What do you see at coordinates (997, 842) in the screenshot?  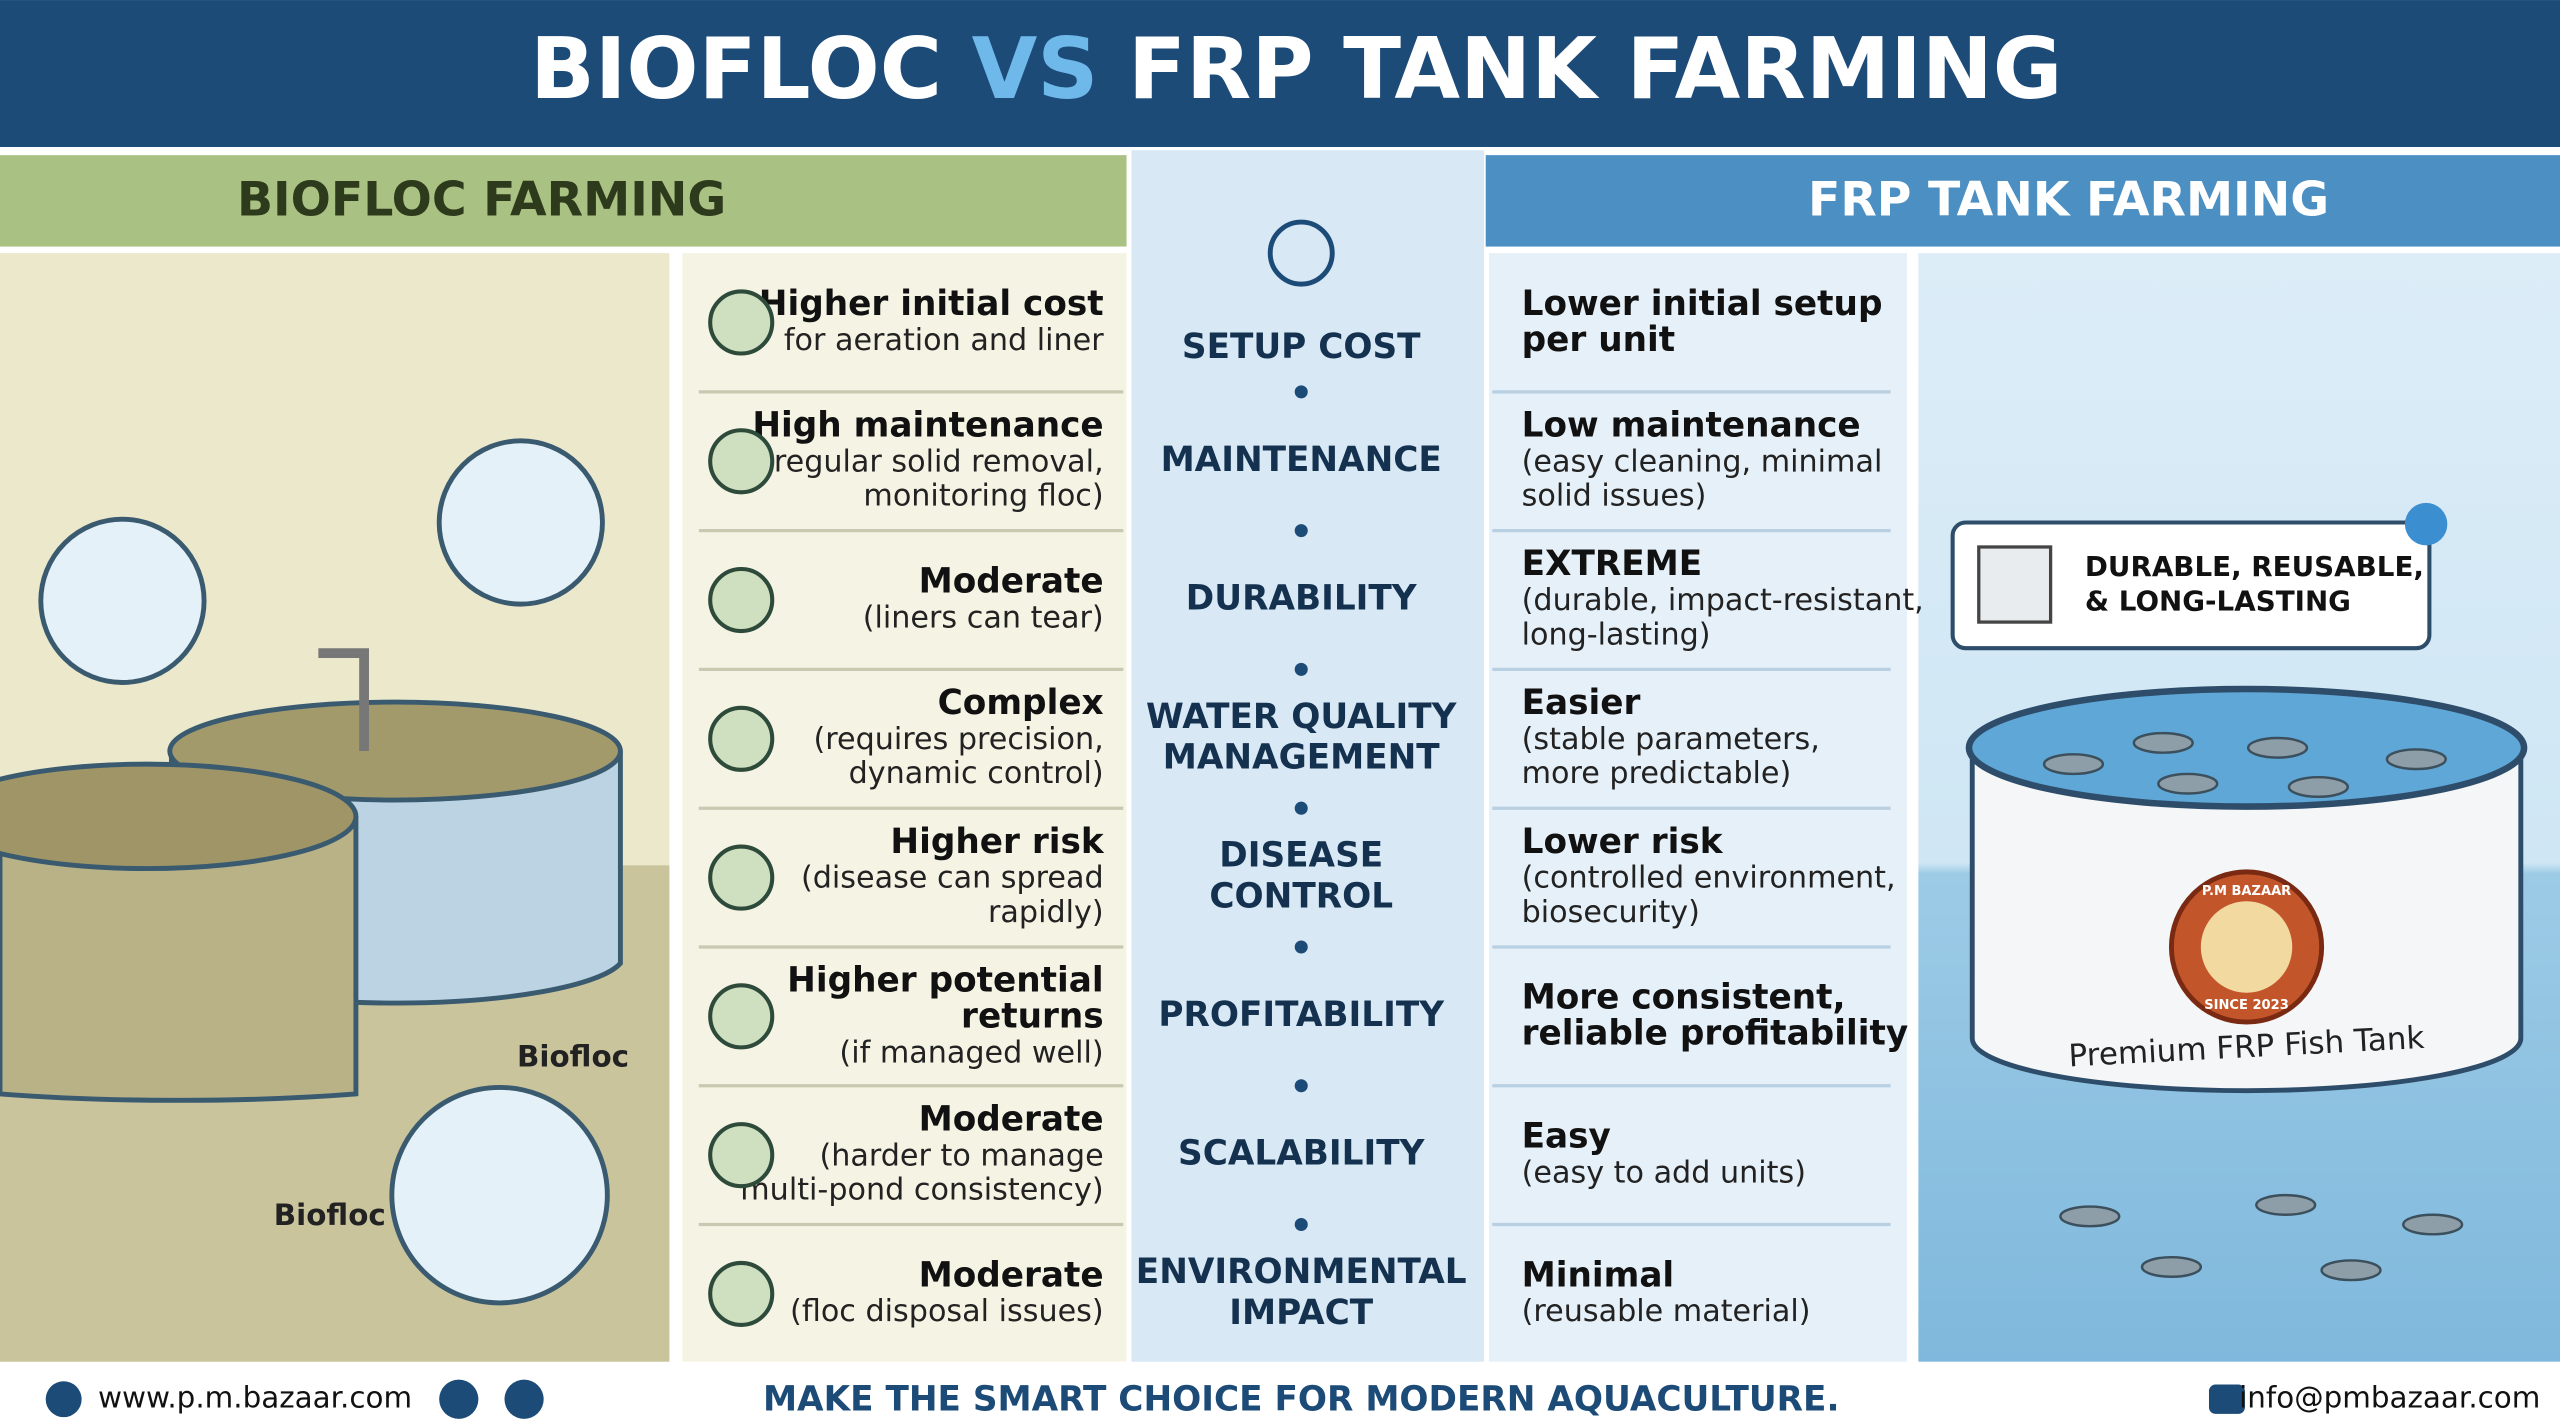 I see `biofloc-title: Higher risk` at bounding box center [997, 842].